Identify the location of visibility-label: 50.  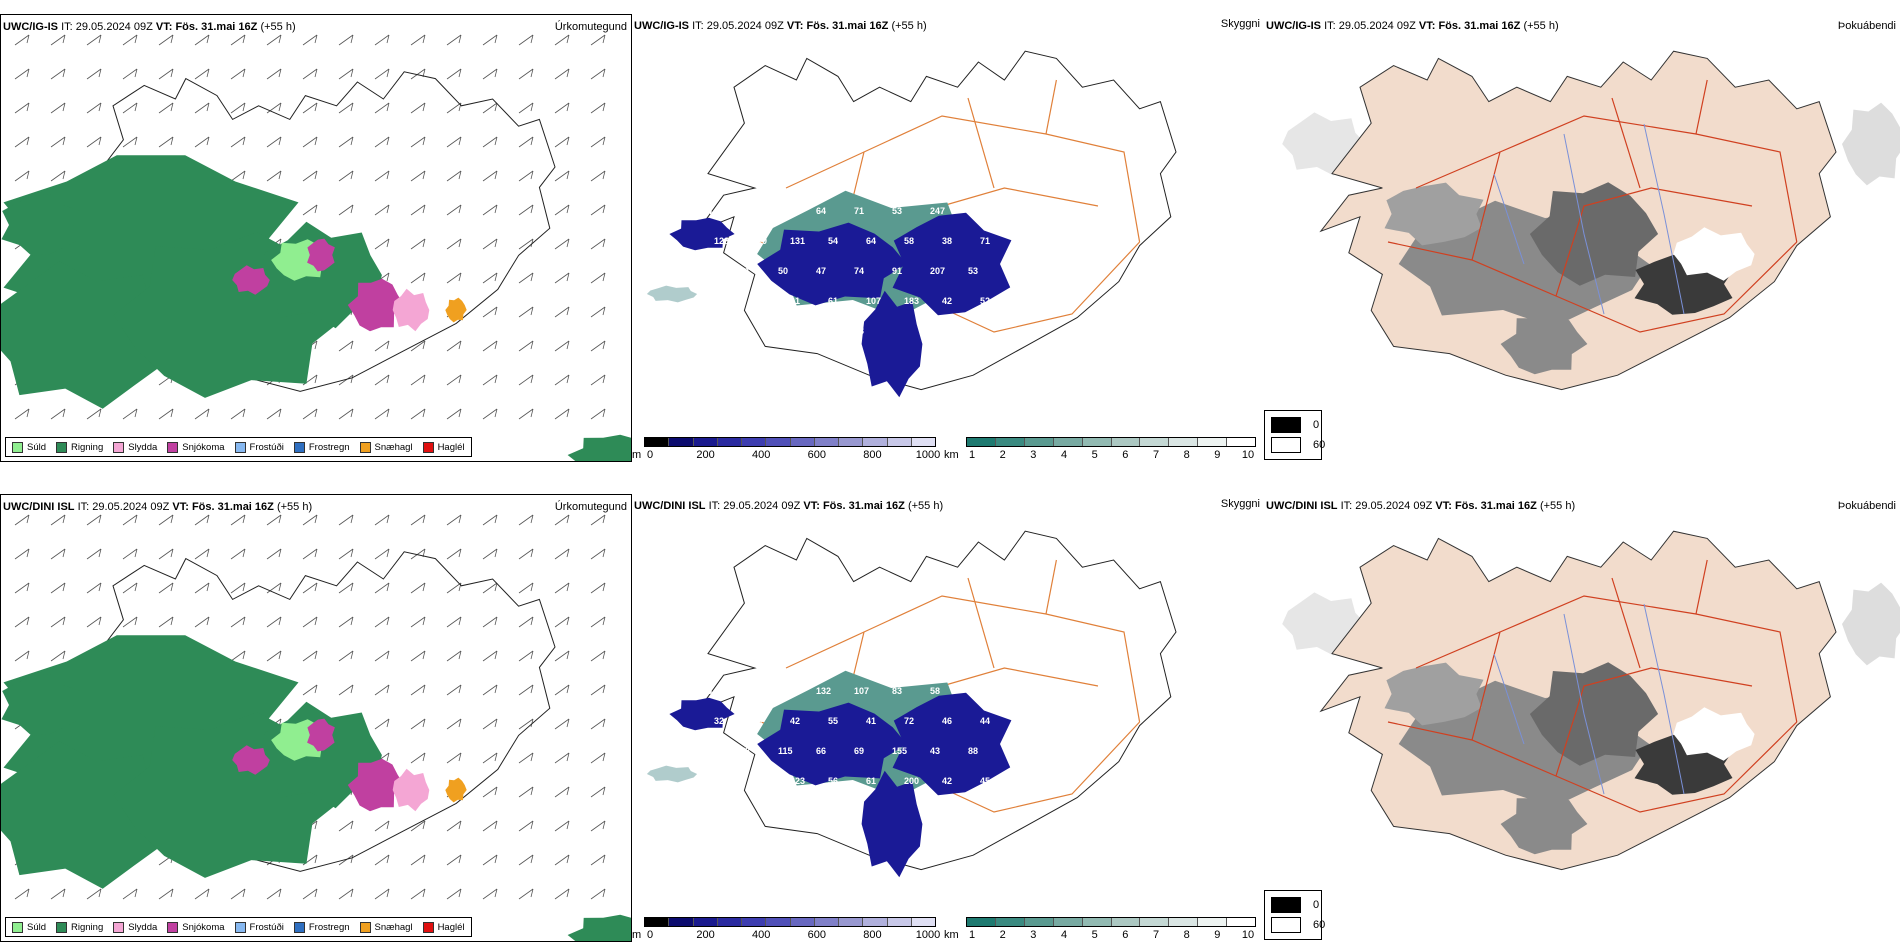
(783, 271).